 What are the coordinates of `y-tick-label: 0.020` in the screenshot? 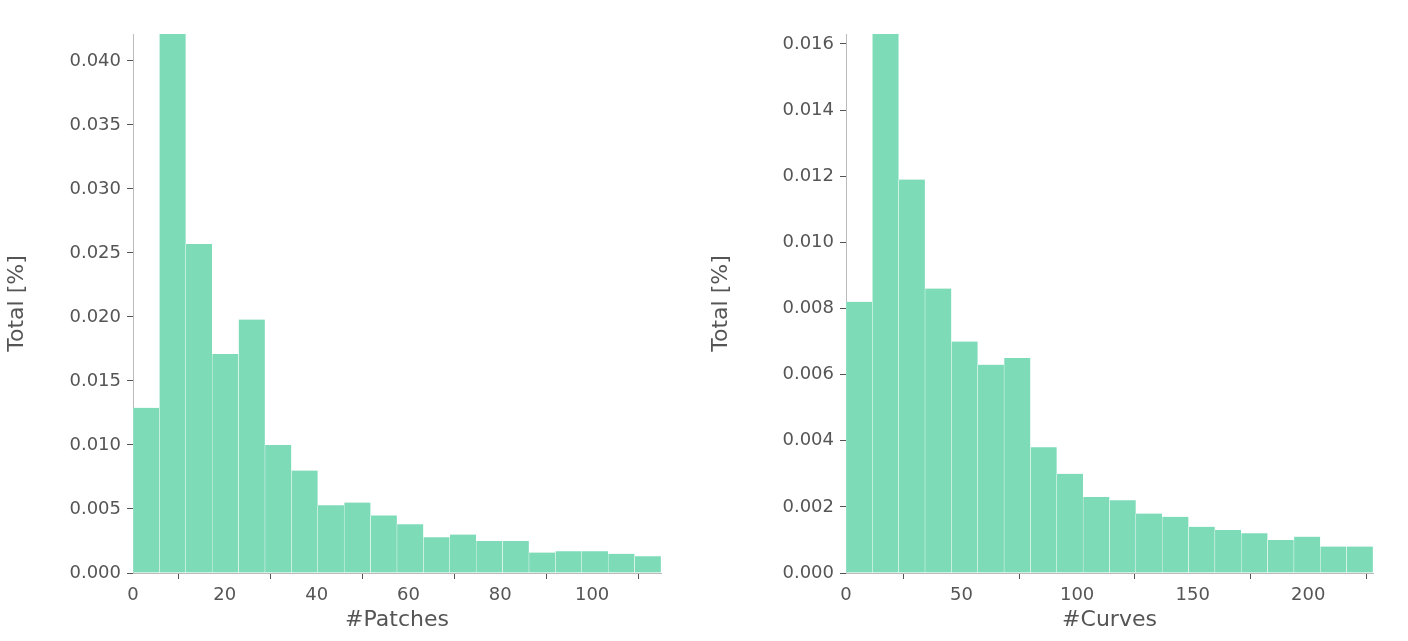 It's located at (95, 315).